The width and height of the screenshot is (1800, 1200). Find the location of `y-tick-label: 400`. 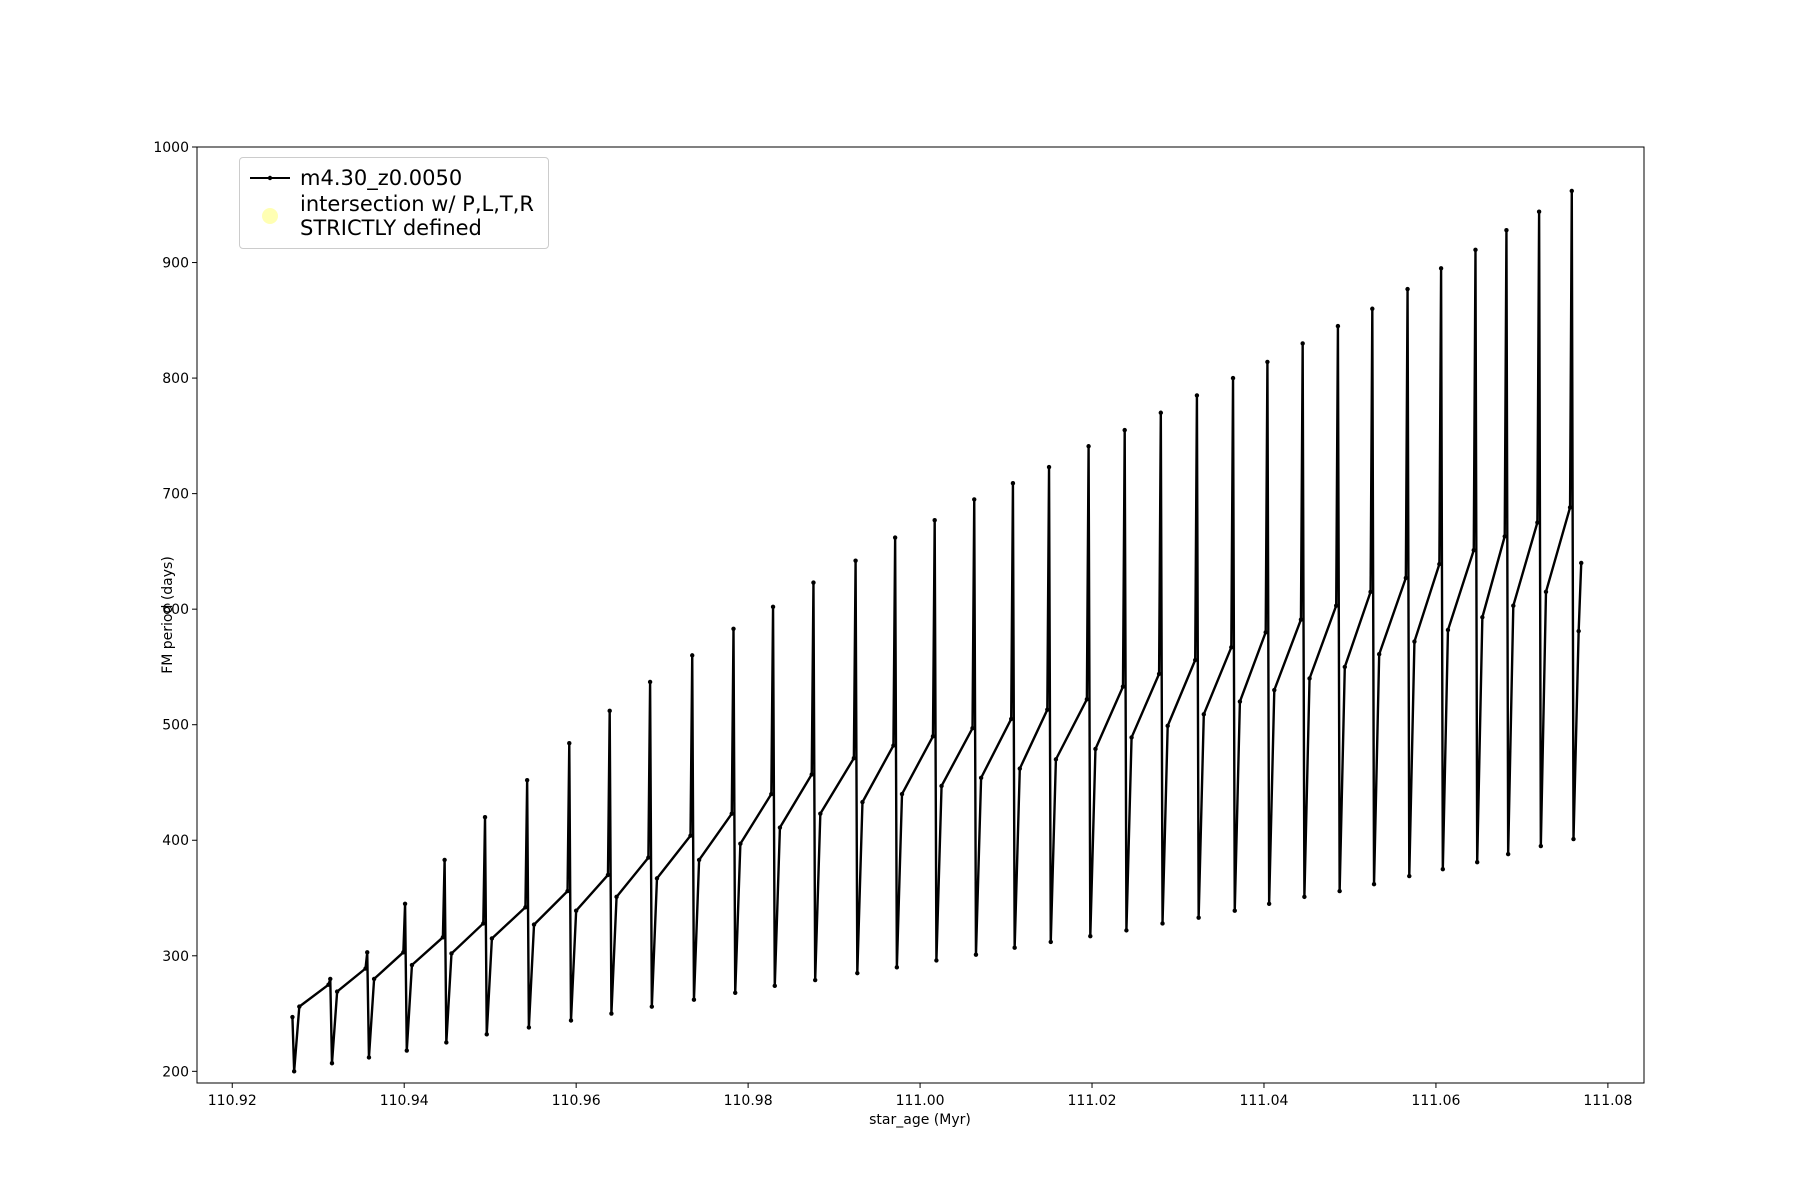

y-tick-label: 400 is located at coordinates (175, 841).